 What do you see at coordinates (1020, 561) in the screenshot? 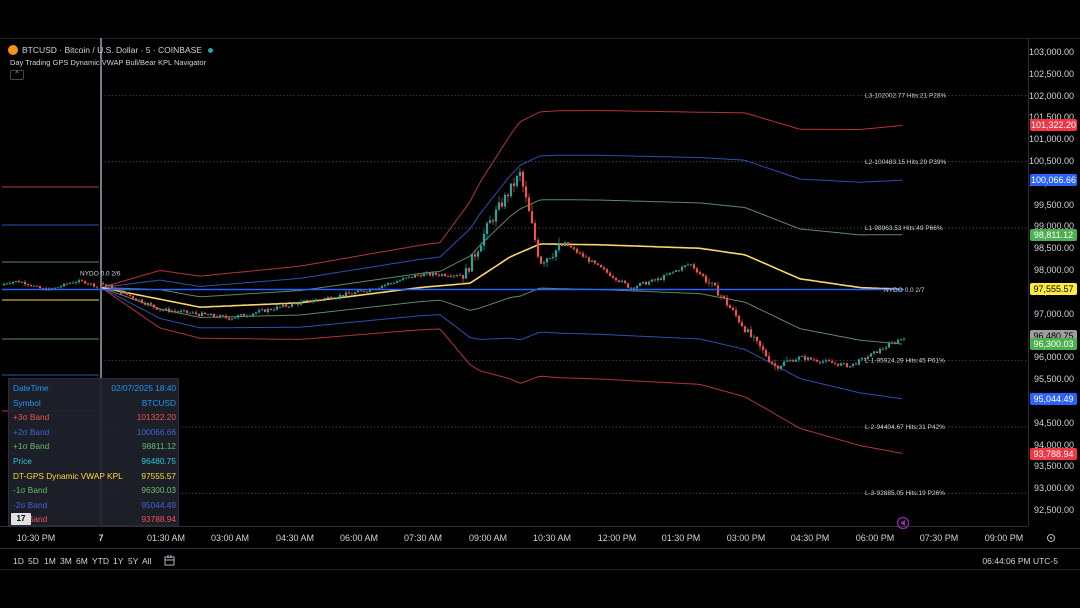
I see `clock-timezone: 06:44:06 PM UTC-5` at bounding box center [1020, 561].